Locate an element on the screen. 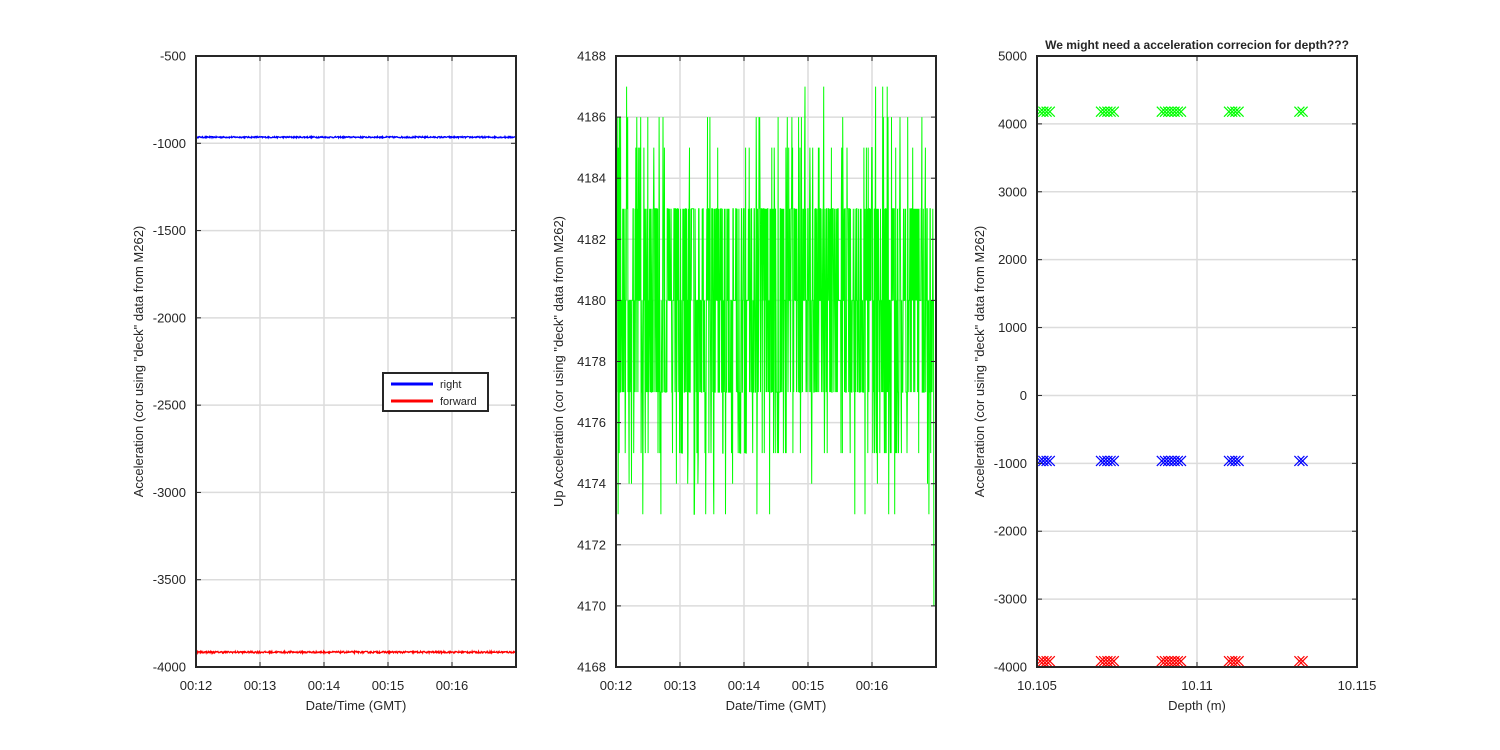 This screenshot has width=1500, height=750. y-tick-label: 4168 is located at coordinates (591, 667).